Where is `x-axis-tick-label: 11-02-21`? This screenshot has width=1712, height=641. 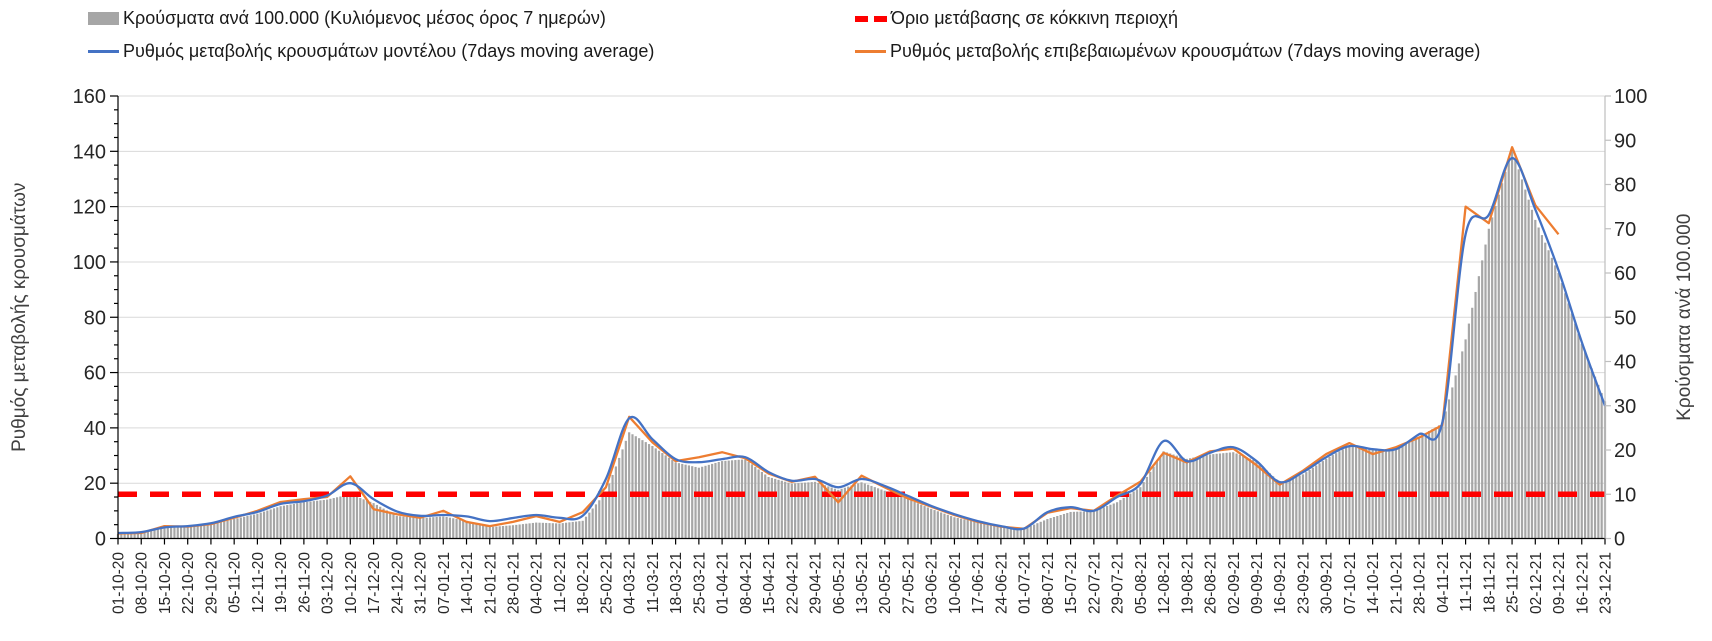 x-axis-tick-label: 11-02-21 is located at coordinates (560, 582).